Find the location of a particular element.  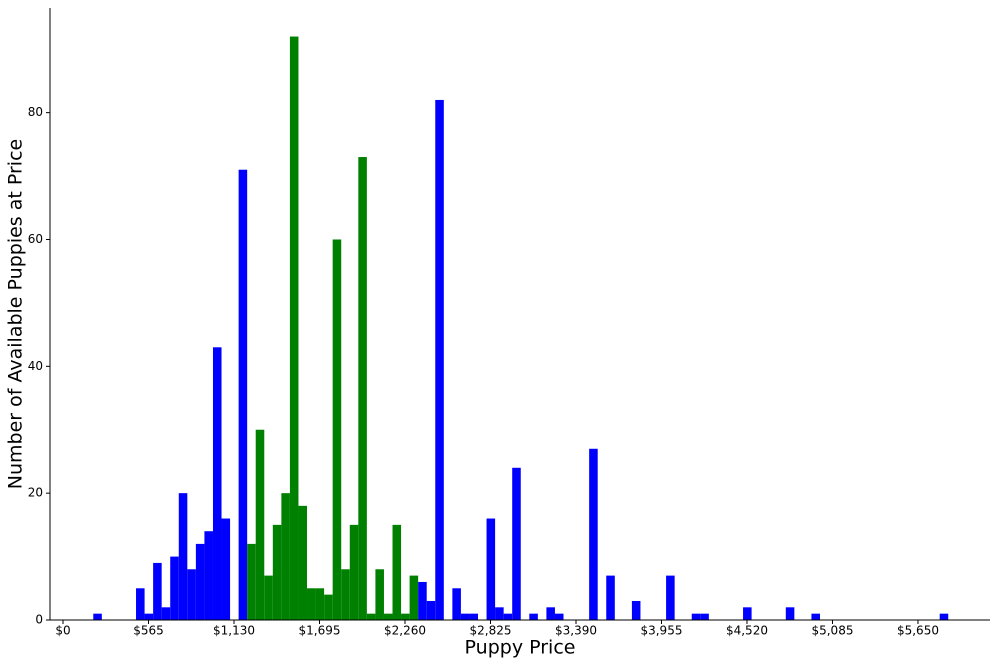

y-axis-label: Number of Available Puppies at Price is located at coordinates (16, 314).